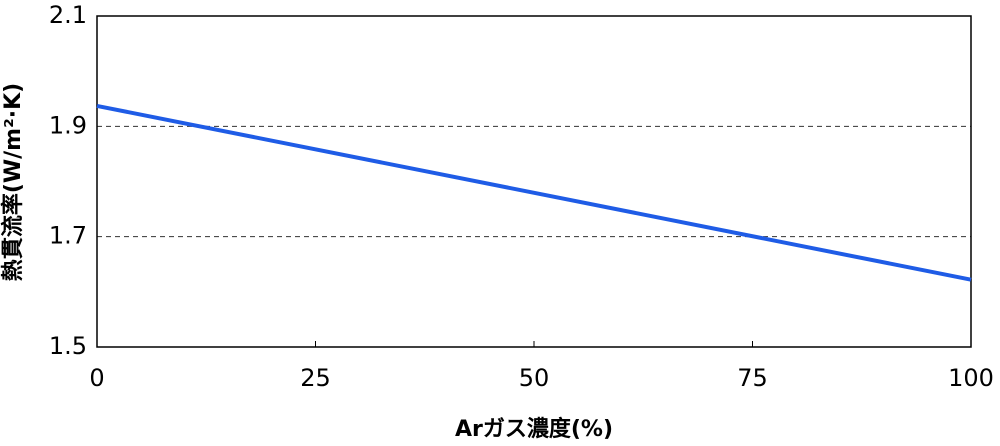  I want to click on x-tick-label: 25, so click(315, 378).